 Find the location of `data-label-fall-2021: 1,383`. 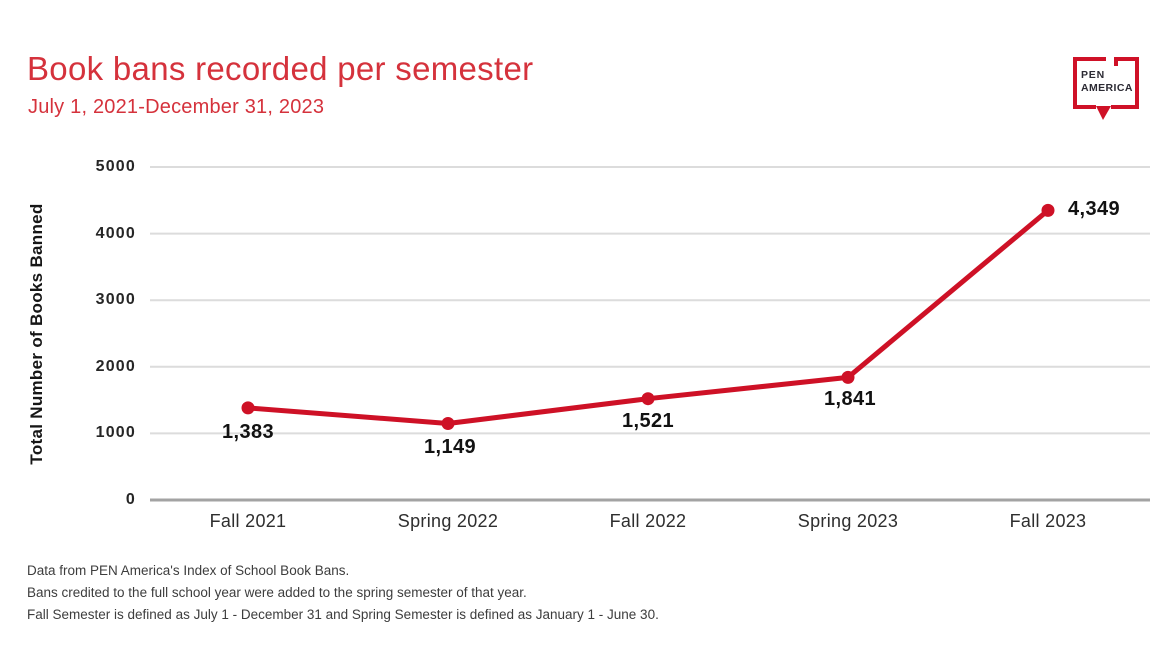

data-label-fall-2021: 1,383 is located at coordinates (248, 431).